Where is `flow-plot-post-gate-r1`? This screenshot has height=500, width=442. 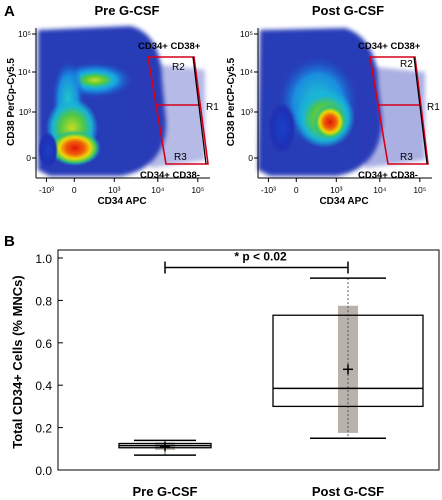 flow-plot-post-gate-r1 is located at coordinates (399, 110).